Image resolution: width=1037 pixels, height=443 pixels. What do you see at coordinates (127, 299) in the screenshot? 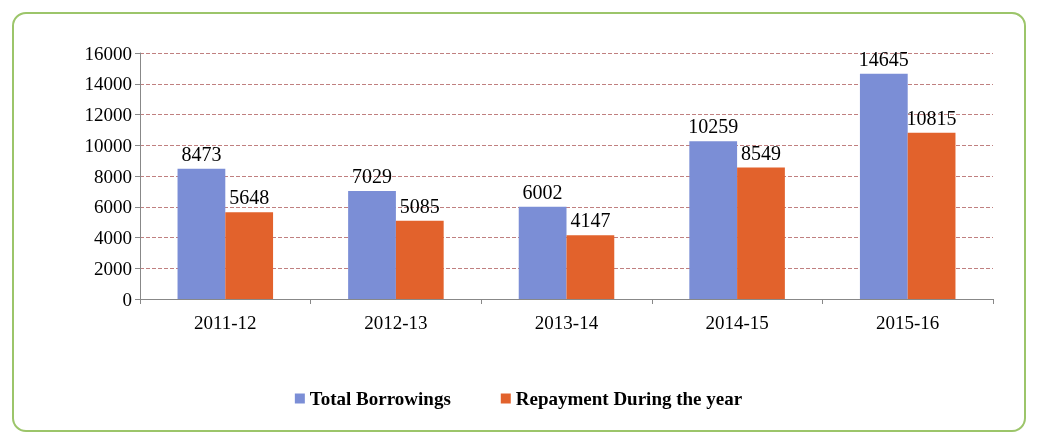
I see `y-tick-label: 0` at bounding box center [127, 299].